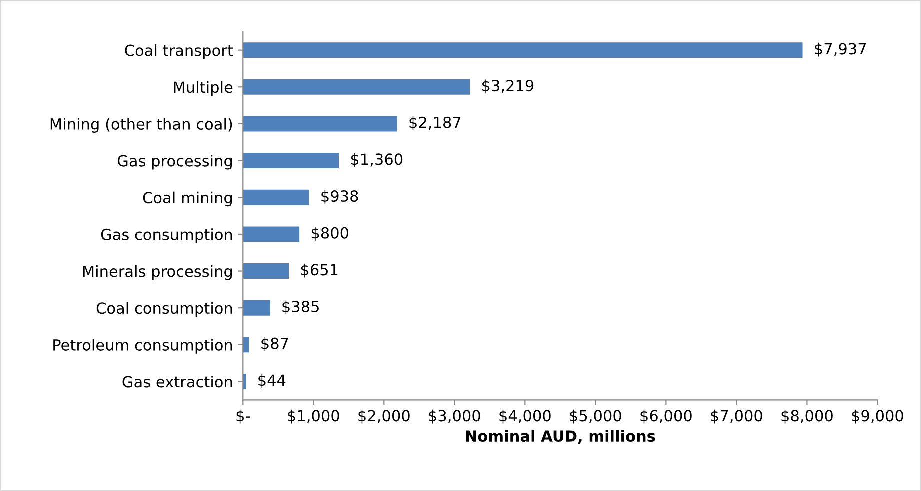 The width and height of the screenshot is (921, 491). I want to click on y-tick-label: Coal transport, so click(179, 52).